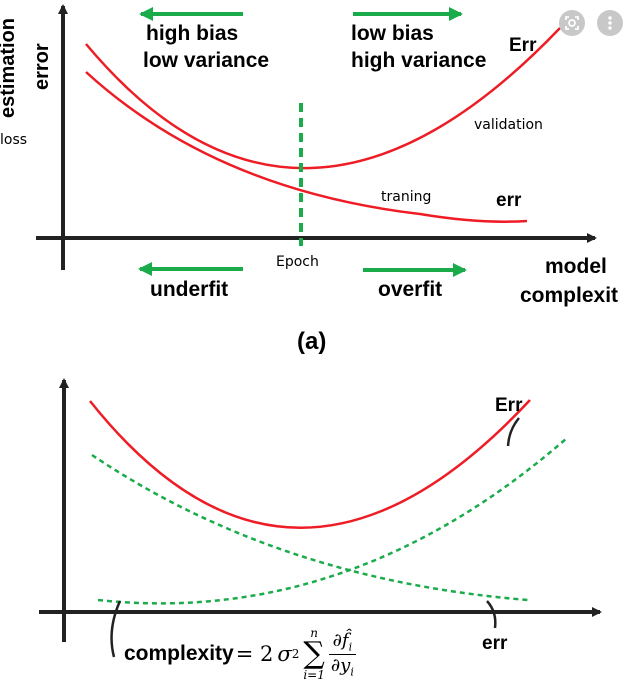  Describe the element at coordinates (116, 629) in the screenshot. I see `complexity-pointer` at that location.